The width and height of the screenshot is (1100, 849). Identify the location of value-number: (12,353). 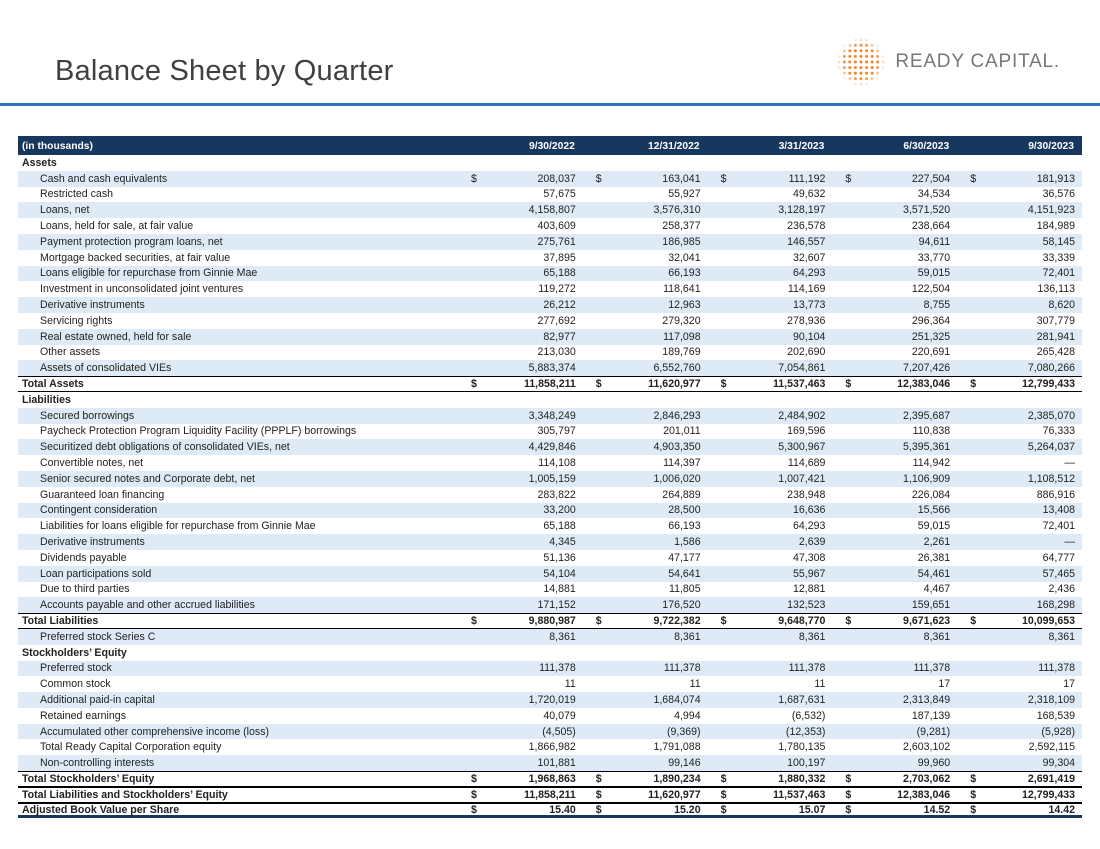
(805, 731).